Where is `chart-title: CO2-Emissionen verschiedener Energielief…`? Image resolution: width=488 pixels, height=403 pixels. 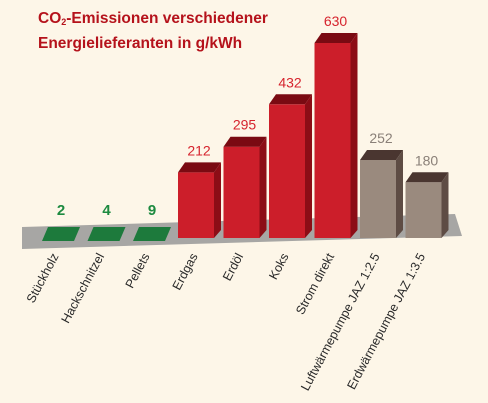 chart-title: CO2-Emissionen verschiedener Energielief… is located at coordinates (153, 31).